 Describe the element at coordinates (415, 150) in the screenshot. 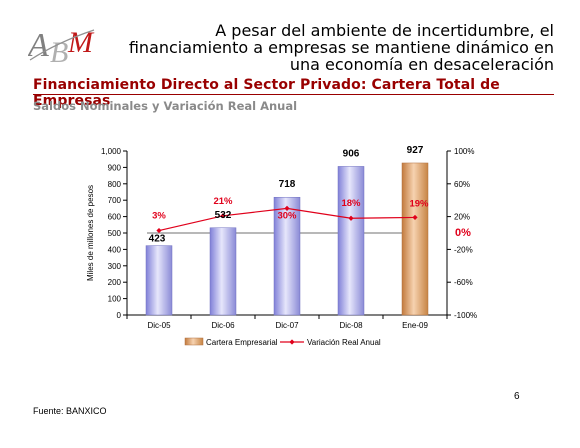

I see `bar-value-label: 927` at that location.